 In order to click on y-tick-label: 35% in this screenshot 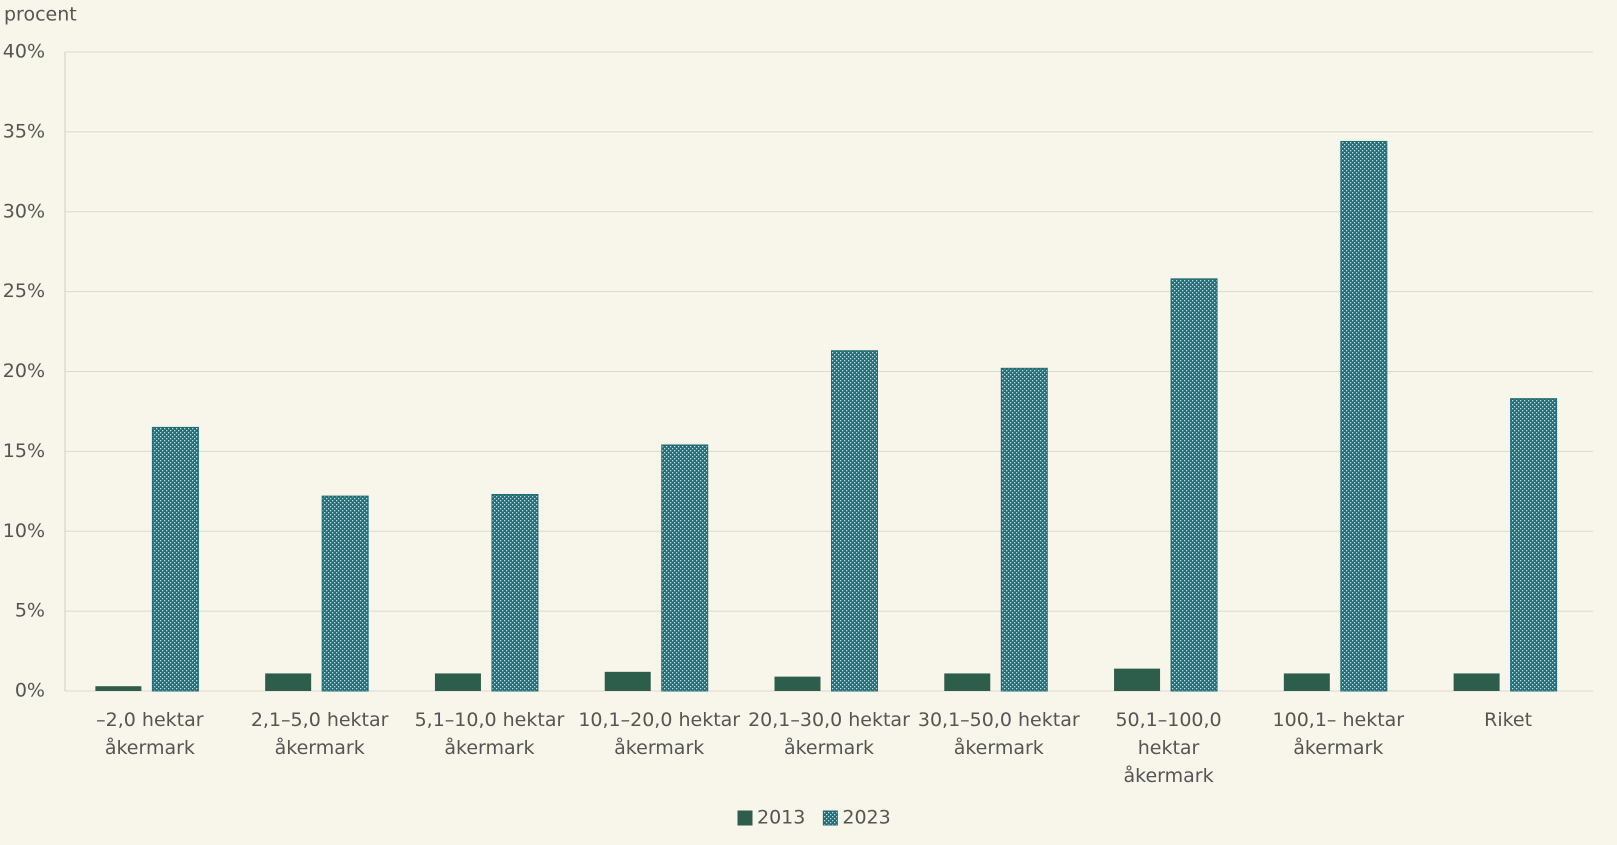, I will do `click(24, 131)`.